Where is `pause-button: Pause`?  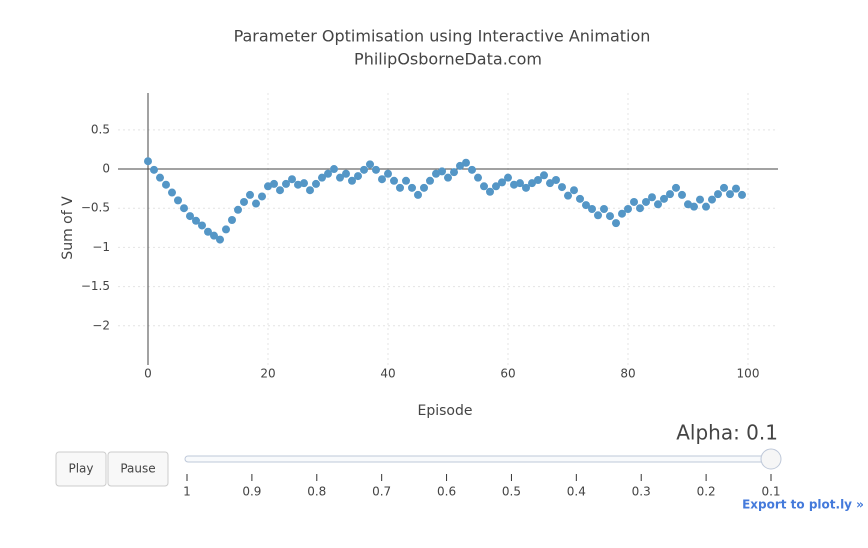 pause-button: Pause is located at coordinates (138, 469).